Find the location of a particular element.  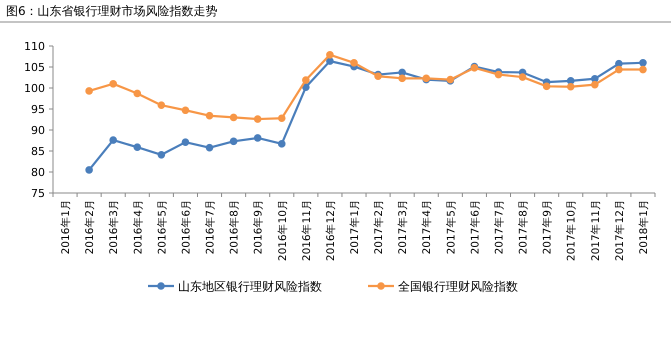

x-tick-label: 2017年12月 is located at coordinates (620, 230).